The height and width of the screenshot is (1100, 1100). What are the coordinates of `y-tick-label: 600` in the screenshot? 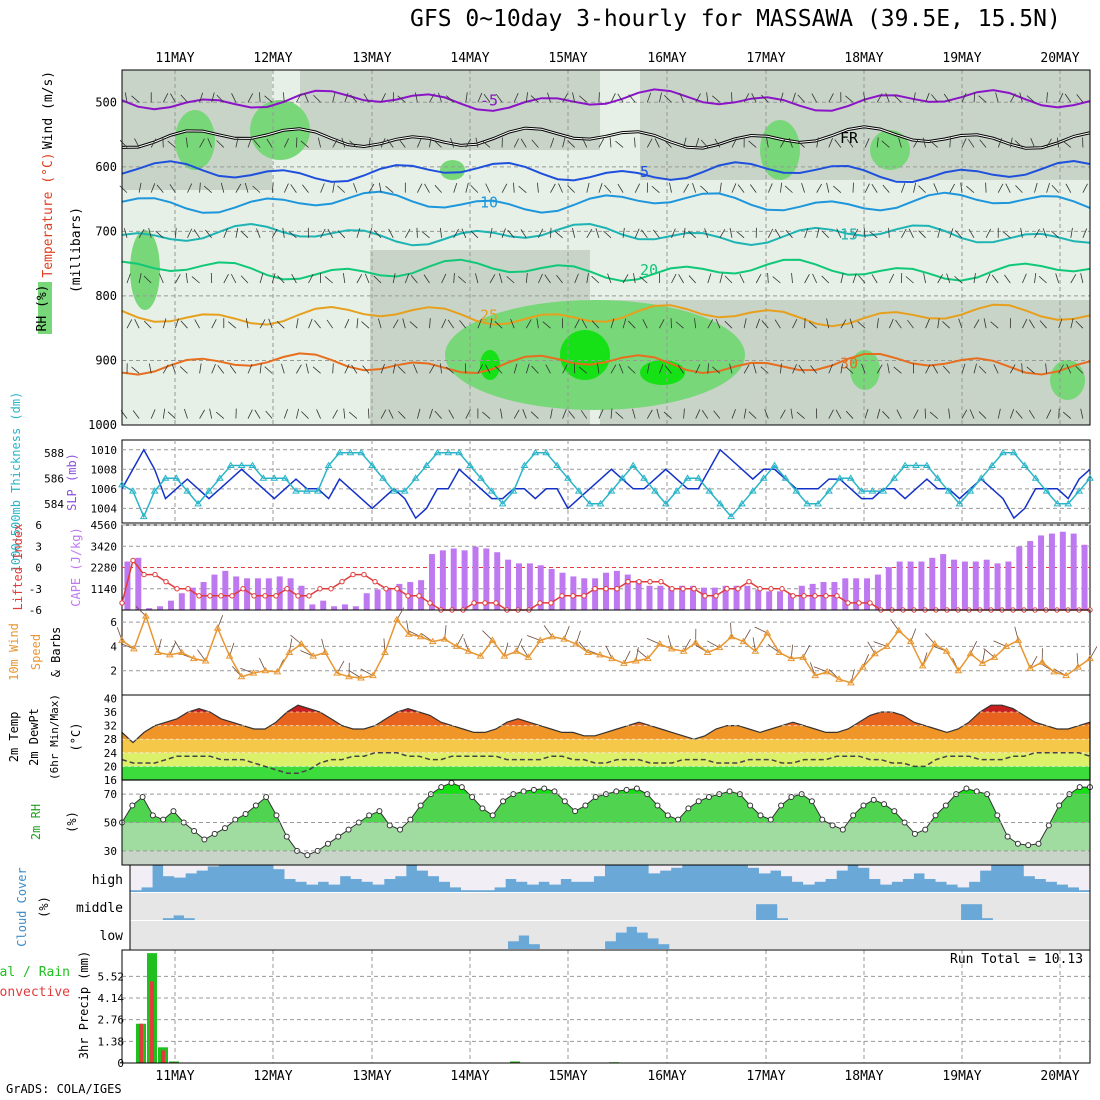 It's located at (106, 167).